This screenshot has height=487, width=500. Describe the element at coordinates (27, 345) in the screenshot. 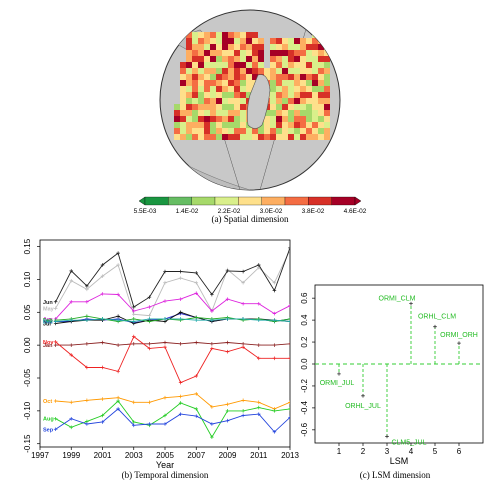

I see `y-tick-label: 0.00` at that location.